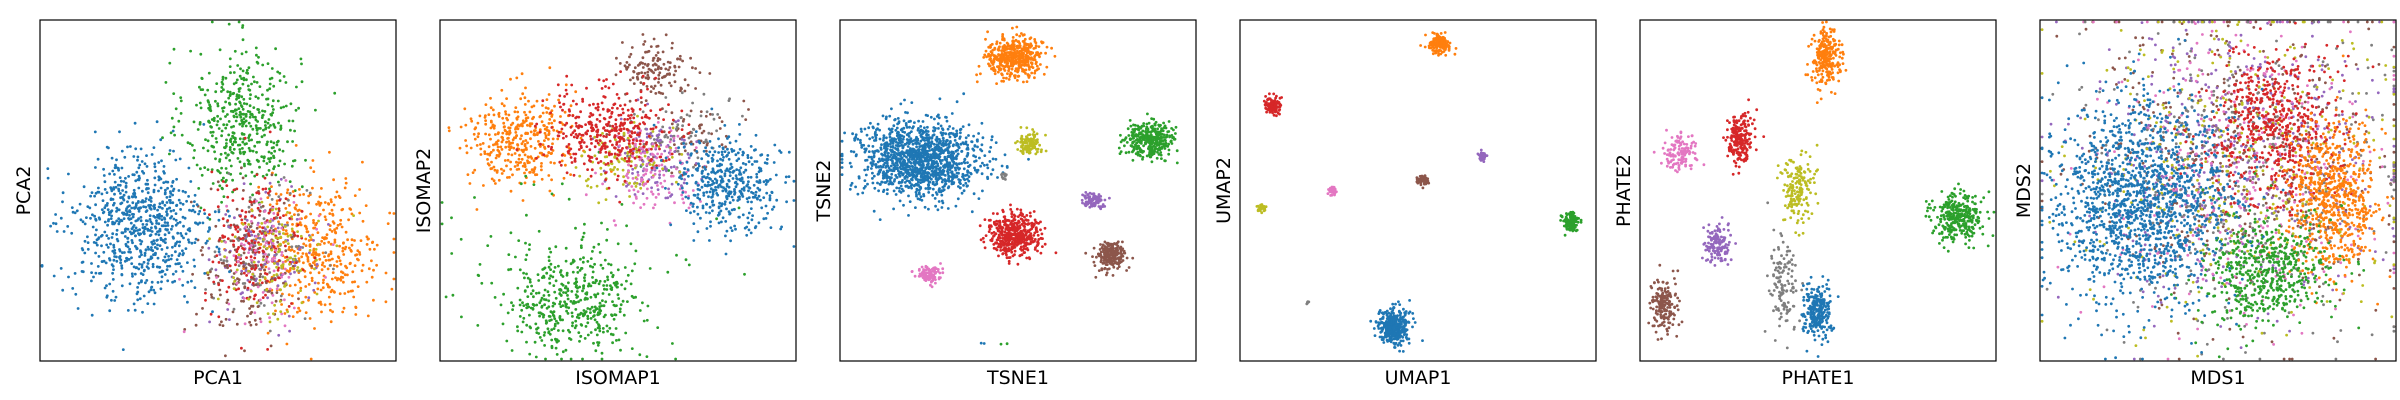 The image size is (2400, 400). I want to click on isomap-y-axis-label: ISOMAP2, so click(424, 191).